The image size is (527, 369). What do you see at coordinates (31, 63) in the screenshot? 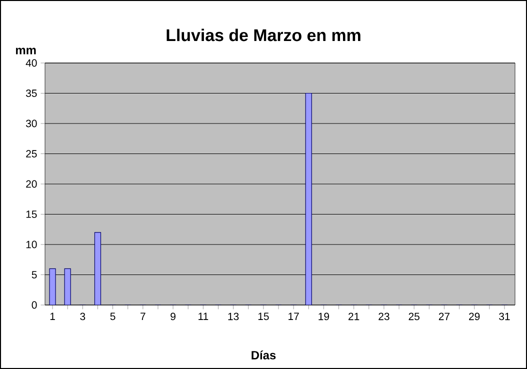
I see `y-tick-label: 40` at bounding box center [31, 63].